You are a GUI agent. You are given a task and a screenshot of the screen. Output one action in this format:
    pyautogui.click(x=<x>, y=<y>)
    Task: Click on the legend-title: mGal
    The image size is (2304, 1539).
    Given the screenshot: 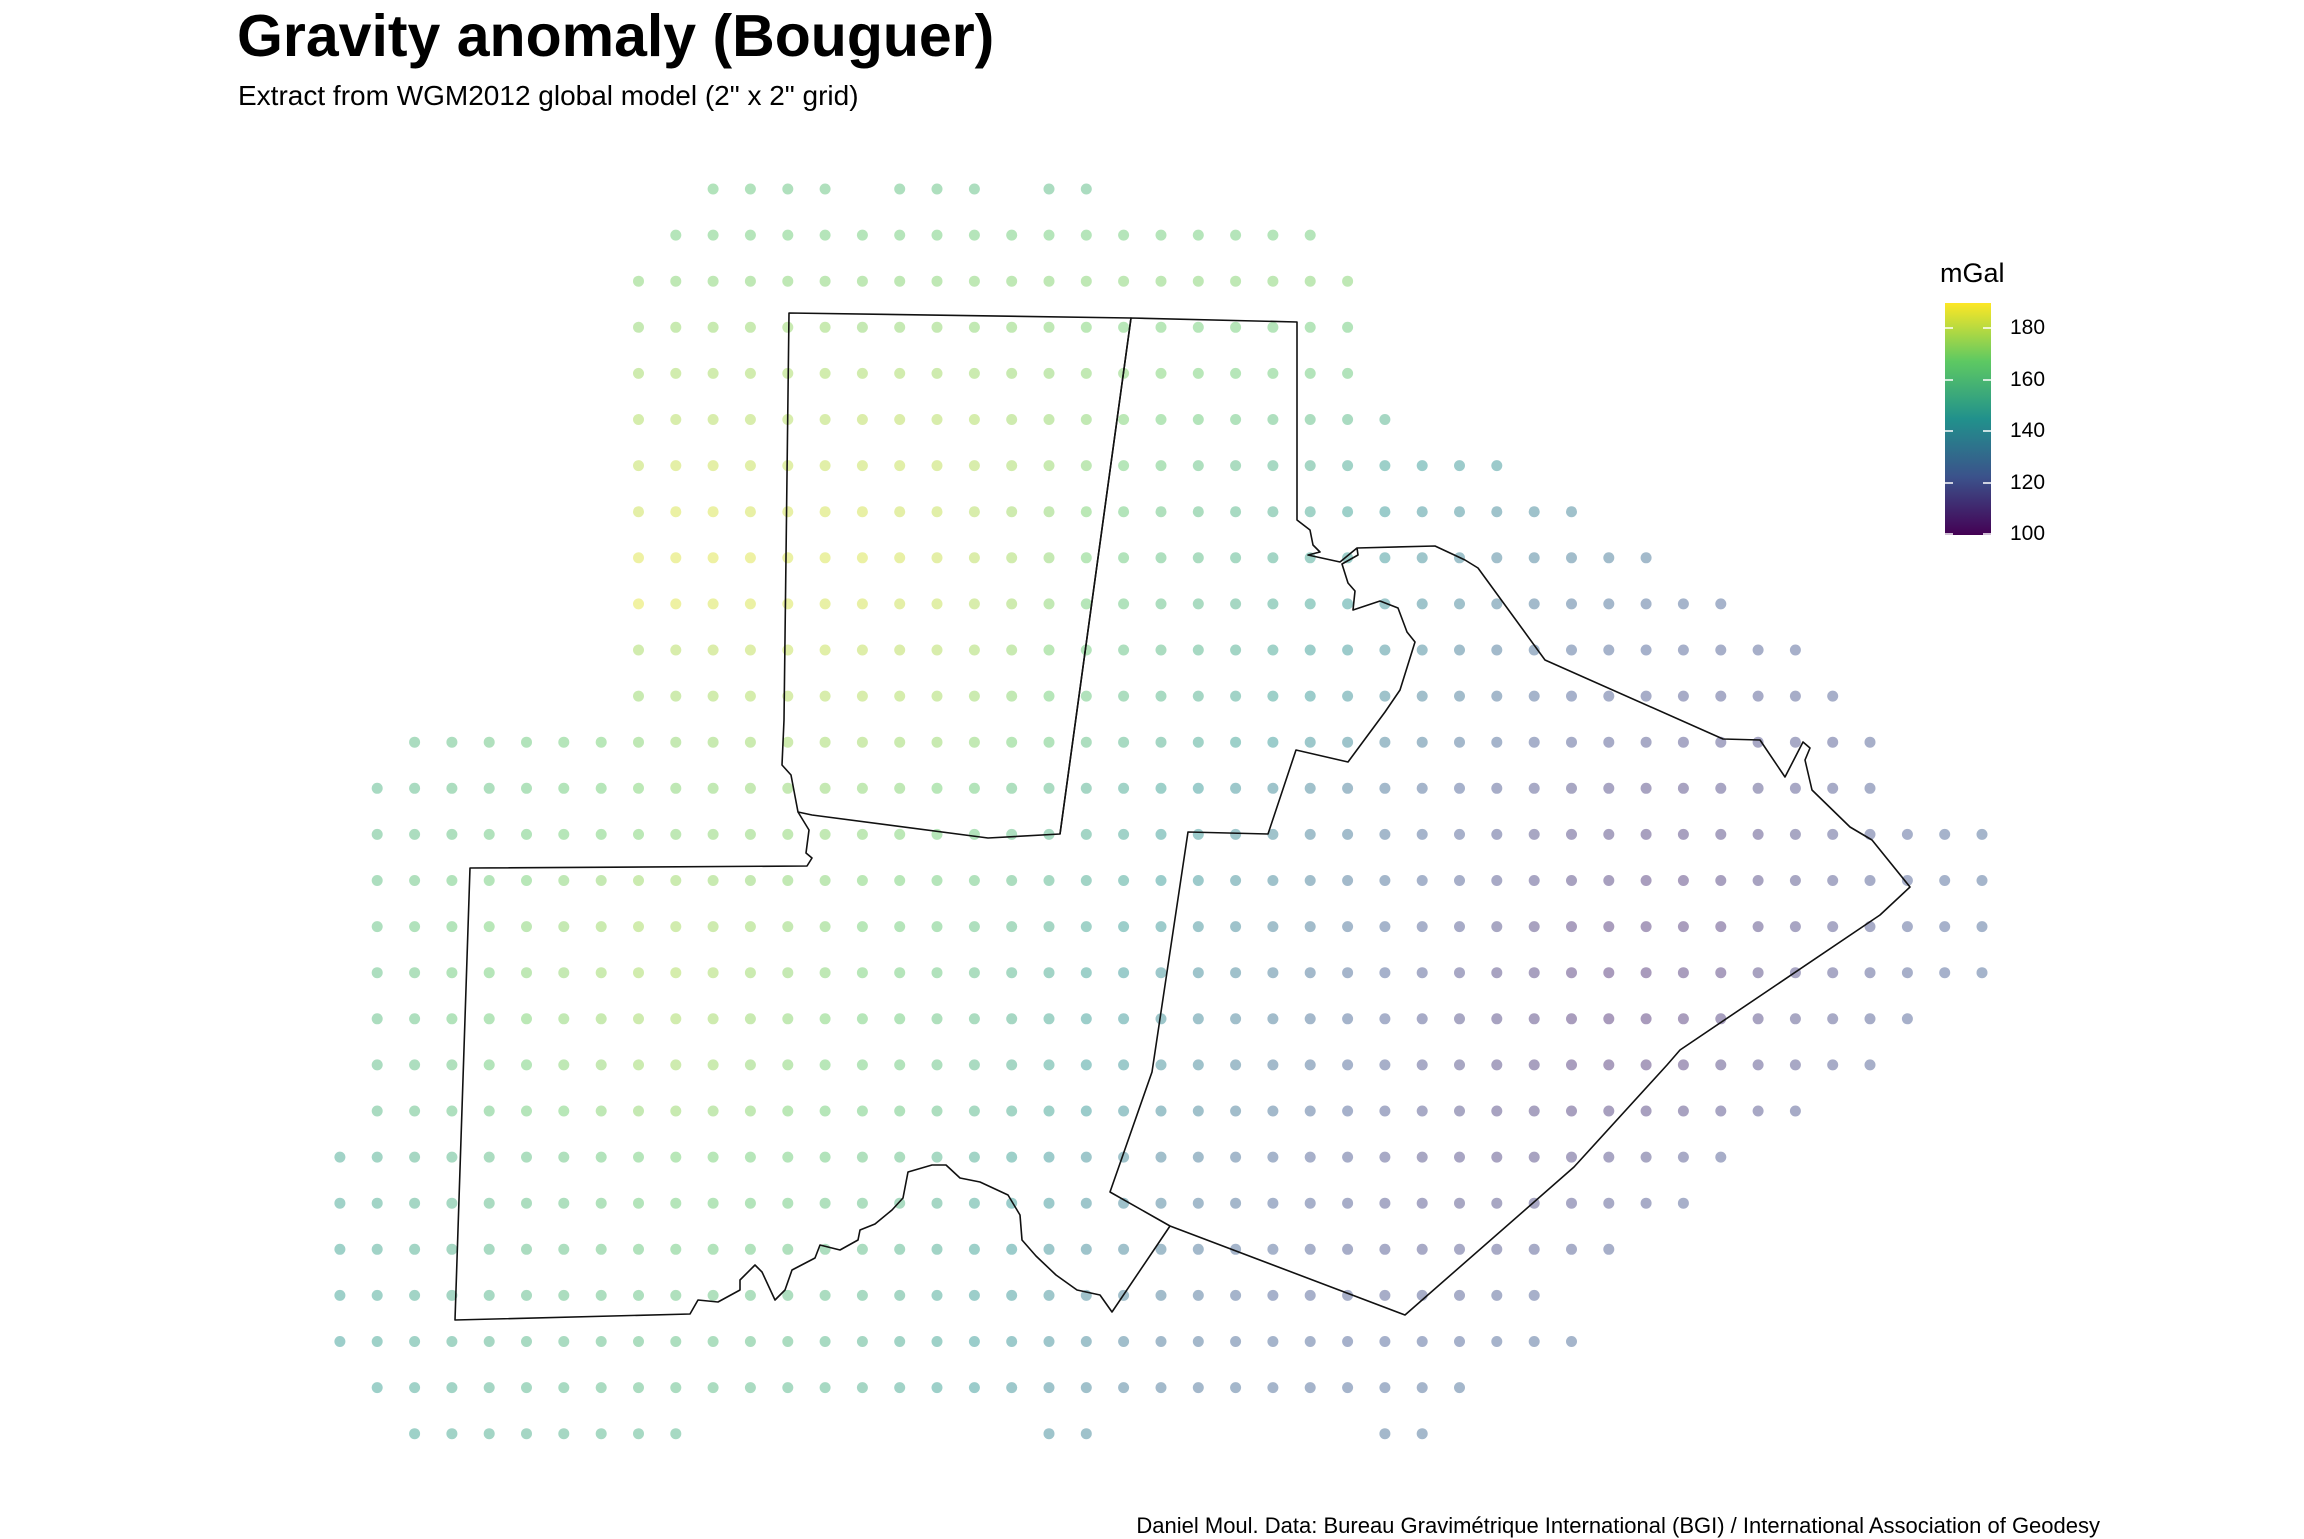 What is the action you would take?
    pyautogui.click(x=1972, y=273)
    